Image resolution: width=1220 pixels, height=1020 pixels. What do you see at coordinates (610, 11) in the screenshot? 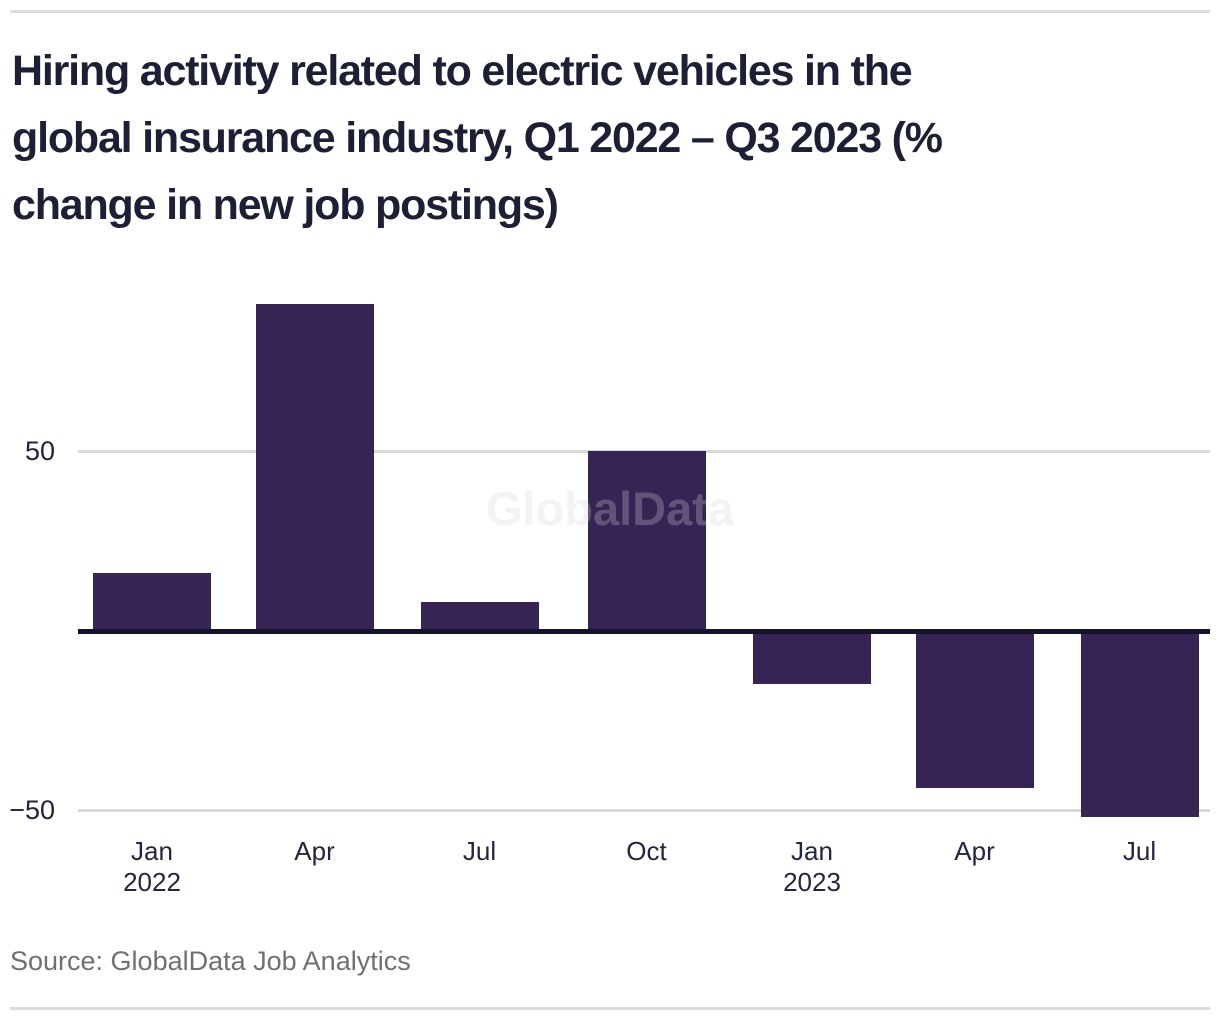
I see `top-divider` at bounding box center [610, 11].